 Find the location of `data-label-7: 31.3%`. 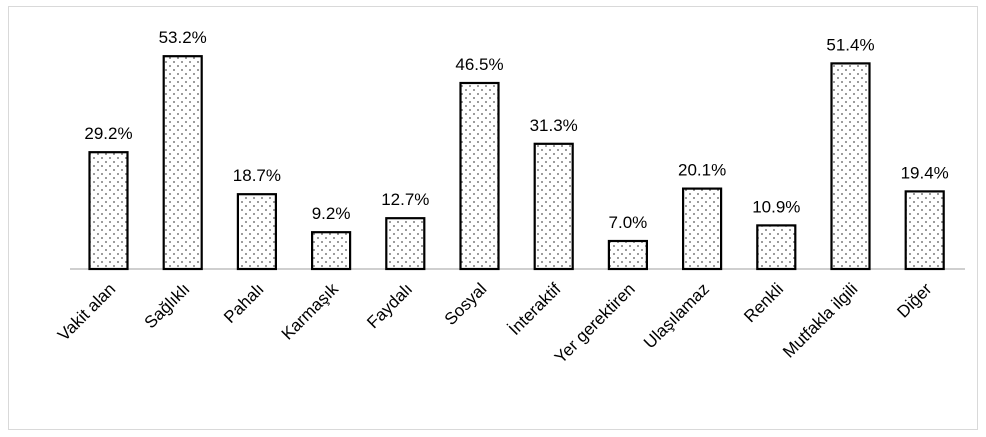

data-label-7: 31.3% is located at coordinates (554, 125).